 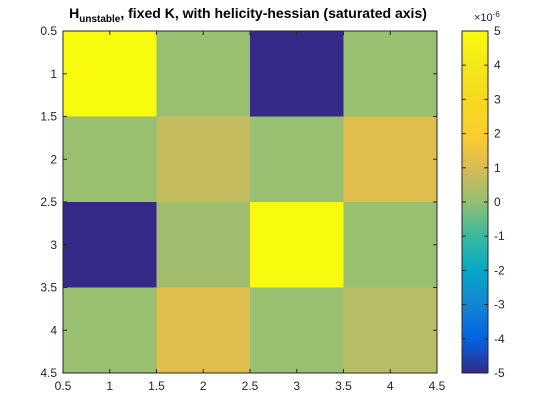 What do you see at coordinates (63, 386) in the screenshot?
I see `x-tick-label: 0.5` at bounding box center [63, 386].